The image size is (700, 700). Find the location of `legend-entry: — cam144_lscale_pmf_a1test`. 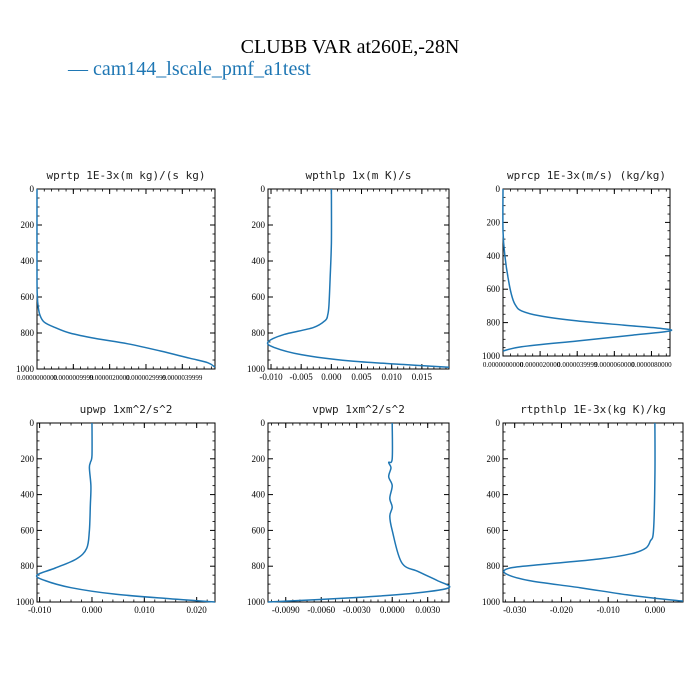

legend-entry: — cam144_lscale_pmf_a1test is located at coordinates (189, 69).